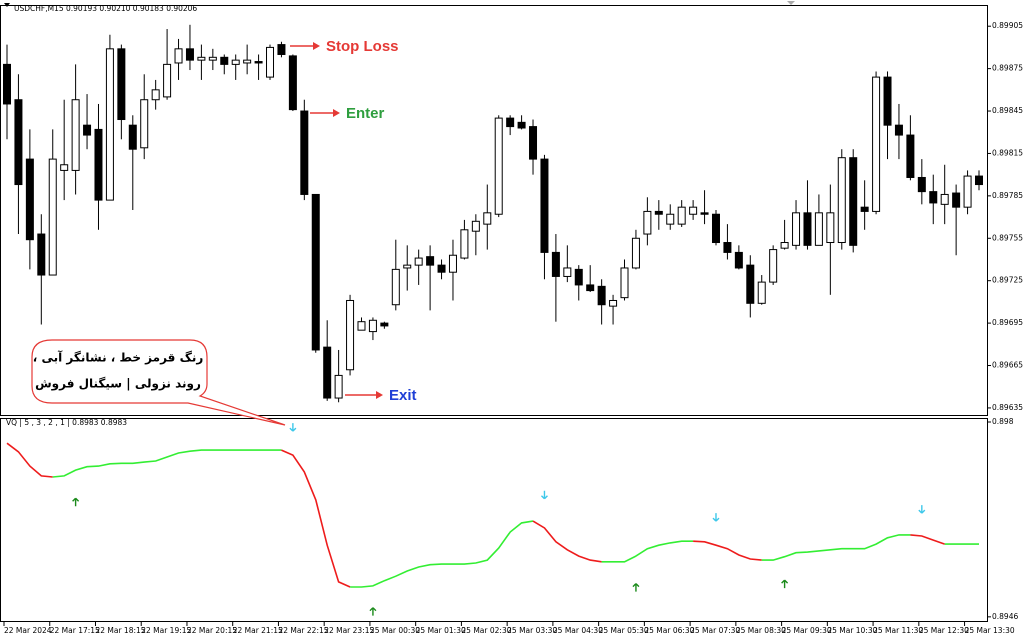  Describe the element at coordinates (1007, 68) in the screenshot. I see `y-tick-label: 0.89875` at that location.